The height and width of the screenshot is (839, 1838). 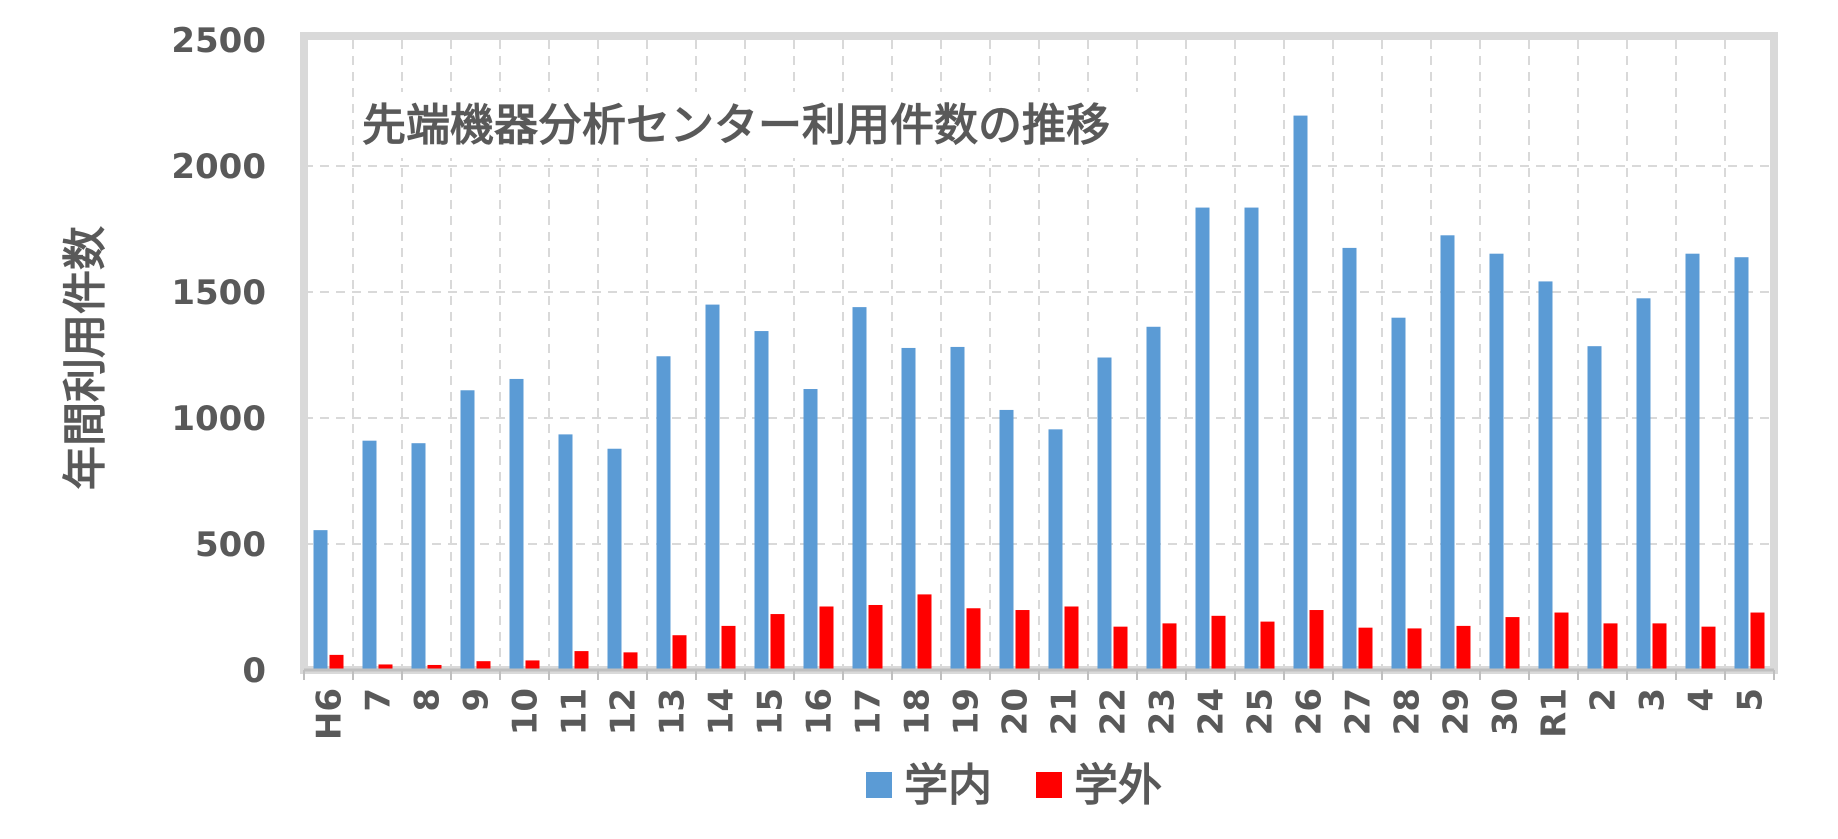 What do you see at coordinates (924, 632) in the screenshot?
I see `bar-学外-18` at bounding box center [924, 632].